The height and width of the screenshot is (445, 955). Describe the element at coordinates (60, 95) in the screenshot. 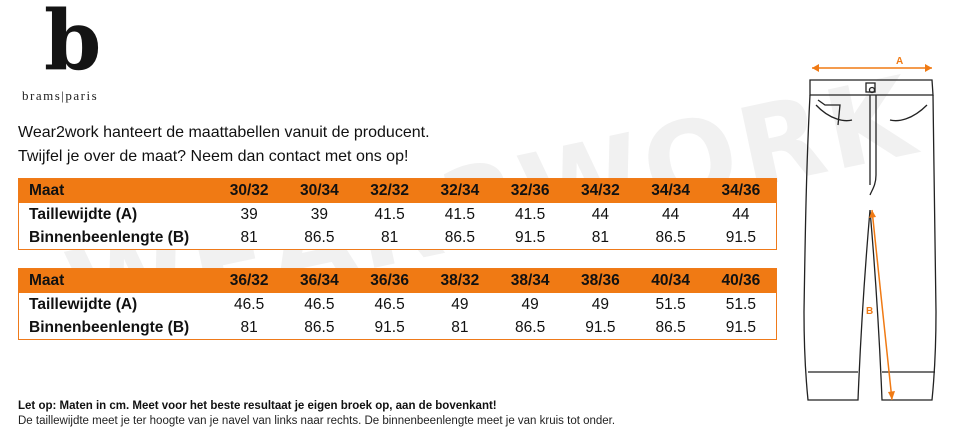

I see `logo-name: brams|paris` at that location.